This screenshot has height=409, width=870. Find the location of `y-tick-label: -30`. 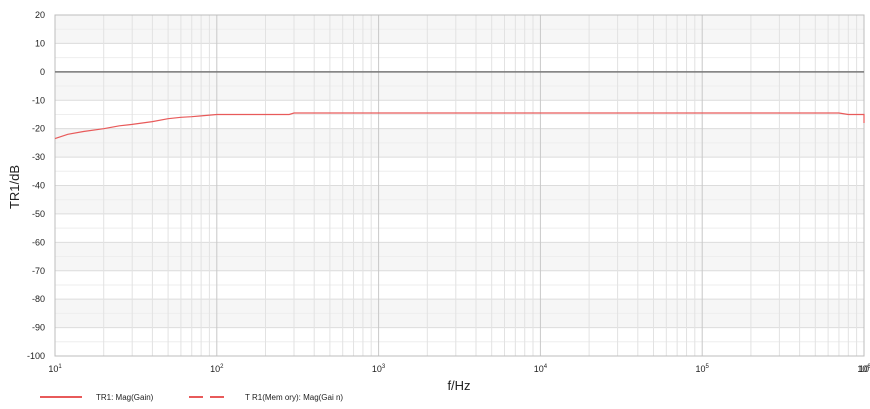

y-tick-label: -30 is located at coordinates (38, 157).